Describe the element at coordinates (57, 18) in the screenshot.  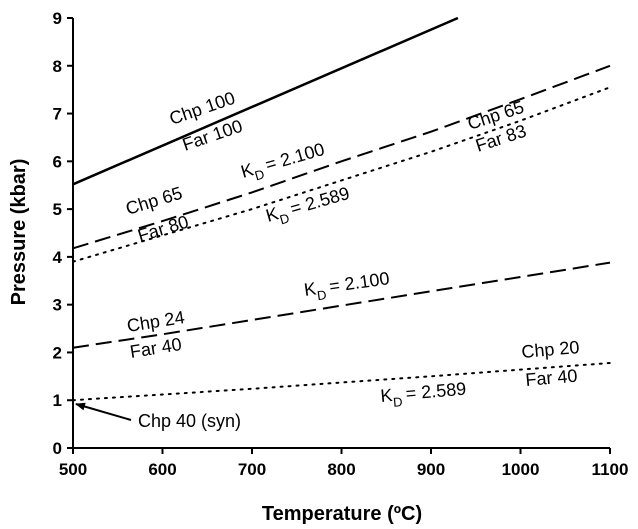
I see `y-tick-label: 9` at that location.